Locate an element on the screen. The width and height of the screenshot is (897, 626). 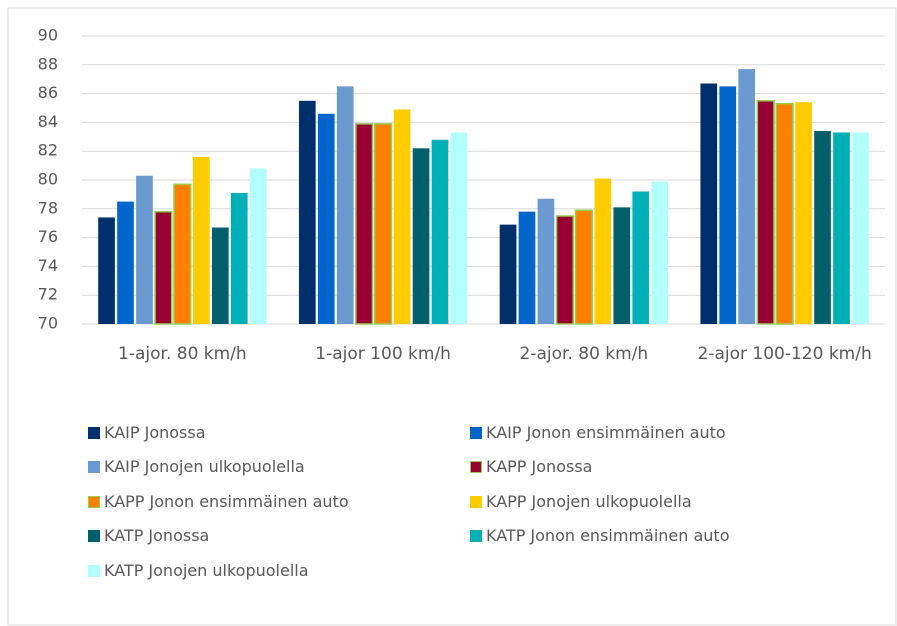
y-tick-label: 86 is located at coordinates (48, 92).